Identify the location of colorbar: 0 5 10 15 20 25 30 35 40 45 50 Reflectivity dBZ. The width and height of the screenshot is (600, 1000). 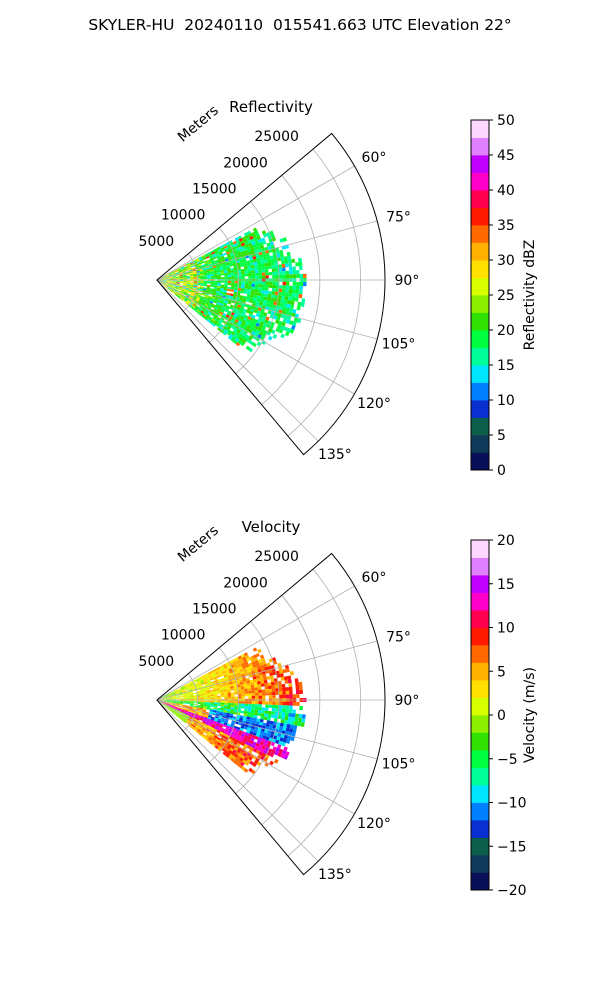
(504, 296).